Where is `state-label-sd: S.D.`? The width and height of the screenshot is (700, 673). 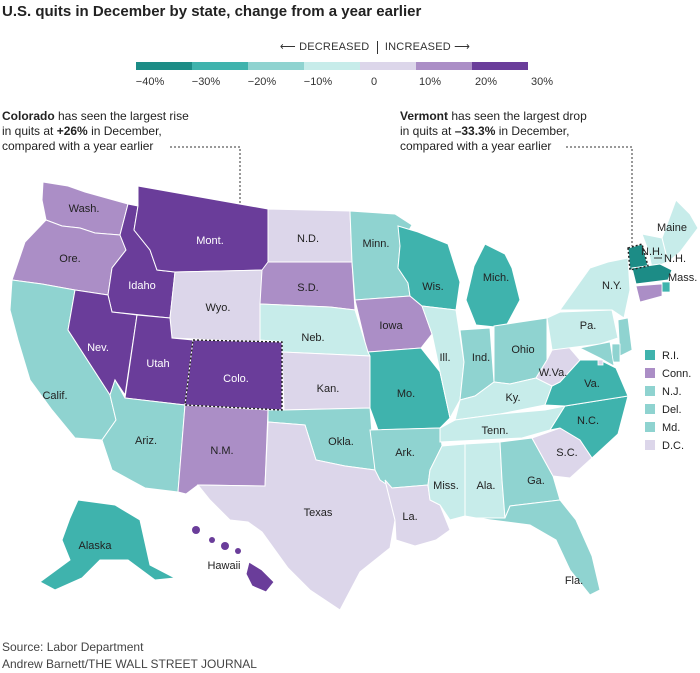 state-label-sd: S.D. is located at coordinates (307, 288).